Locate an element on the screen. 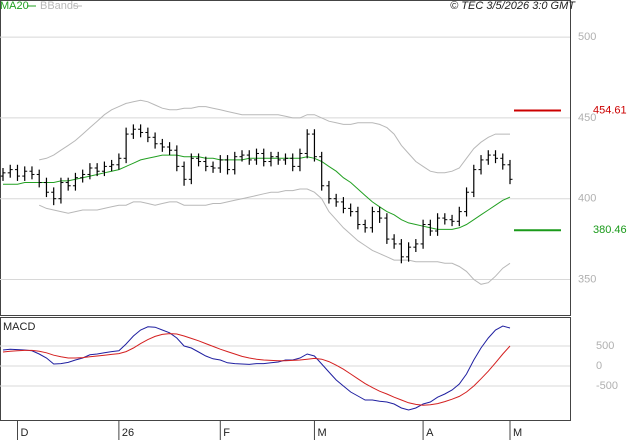  macd-title: MACD is located at coordinates (19, 327).